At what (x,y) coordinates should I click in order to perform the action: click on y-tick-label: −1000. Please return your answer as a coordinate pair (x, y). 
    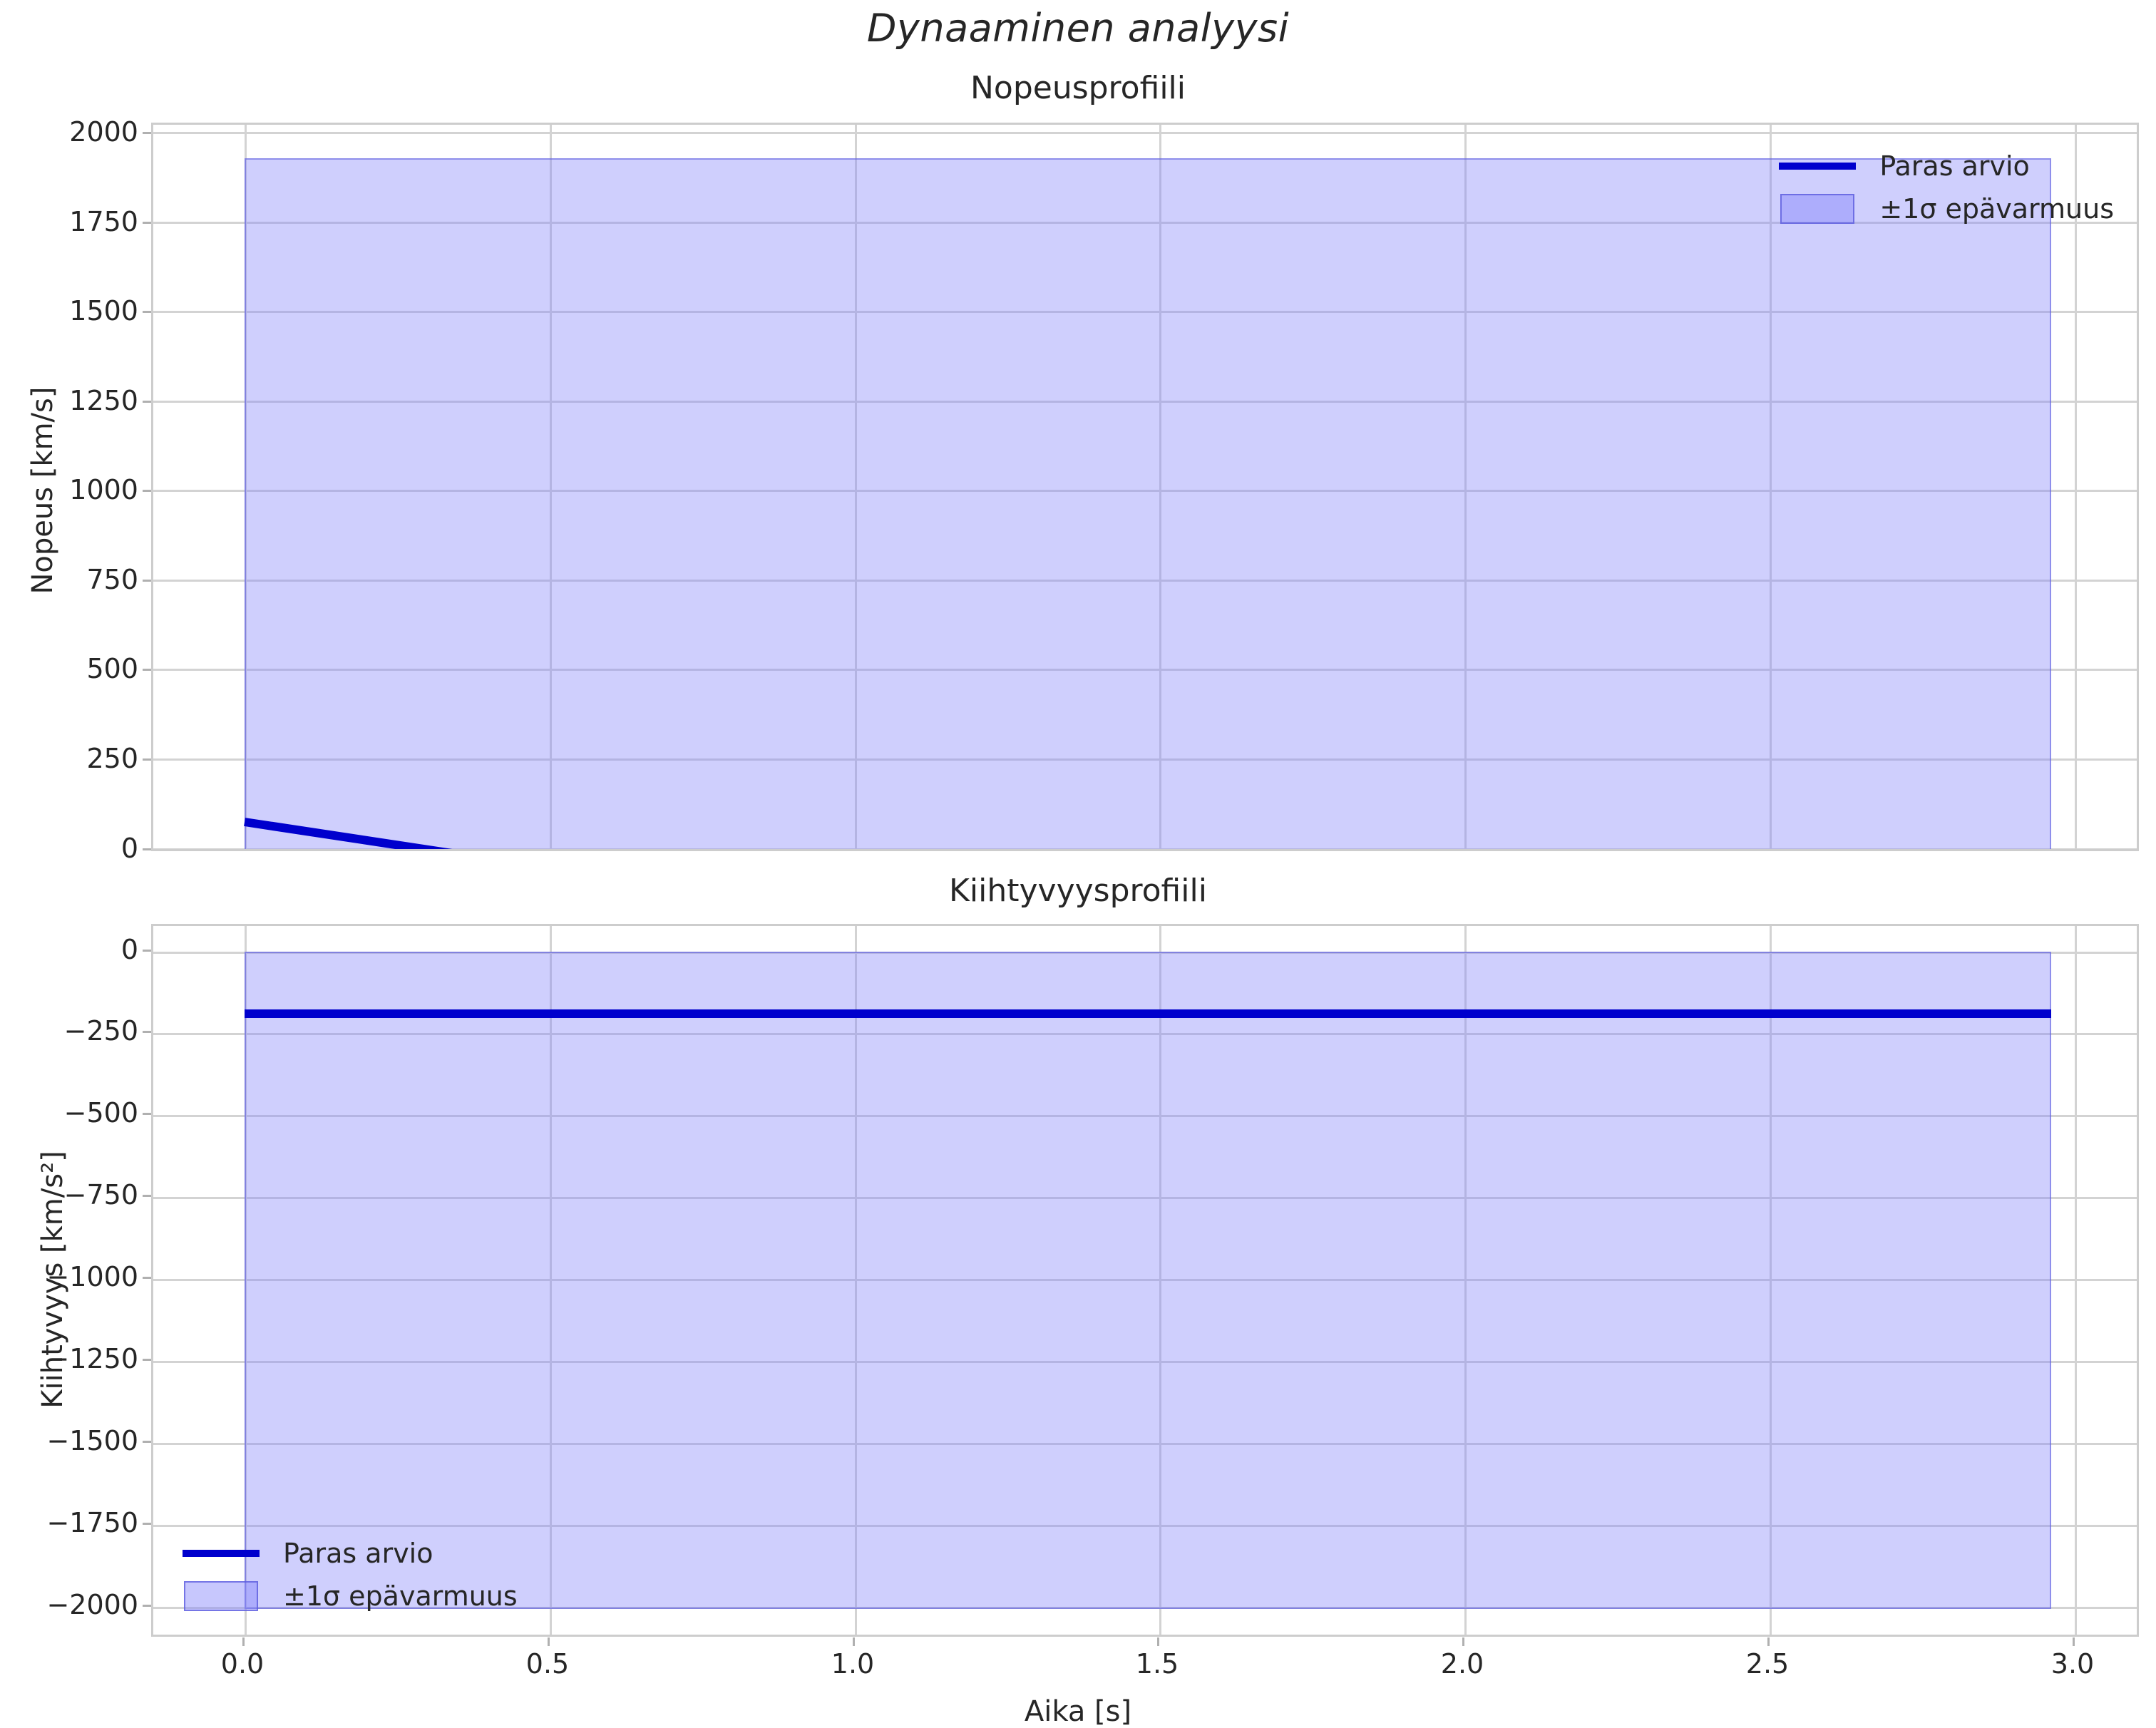
    Looking at the image, I should click on (92, 1276).